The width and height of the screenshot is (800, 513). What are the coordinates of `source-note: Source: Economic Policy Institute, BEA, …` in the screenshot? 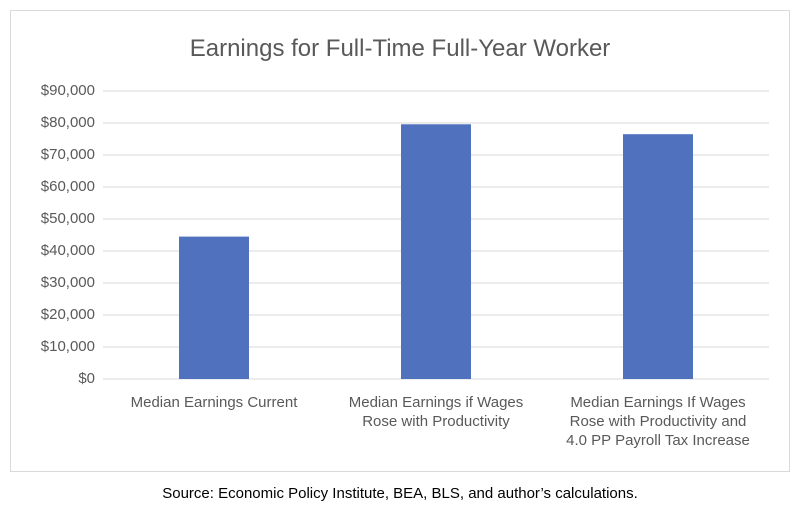 It's located at (400, 493).